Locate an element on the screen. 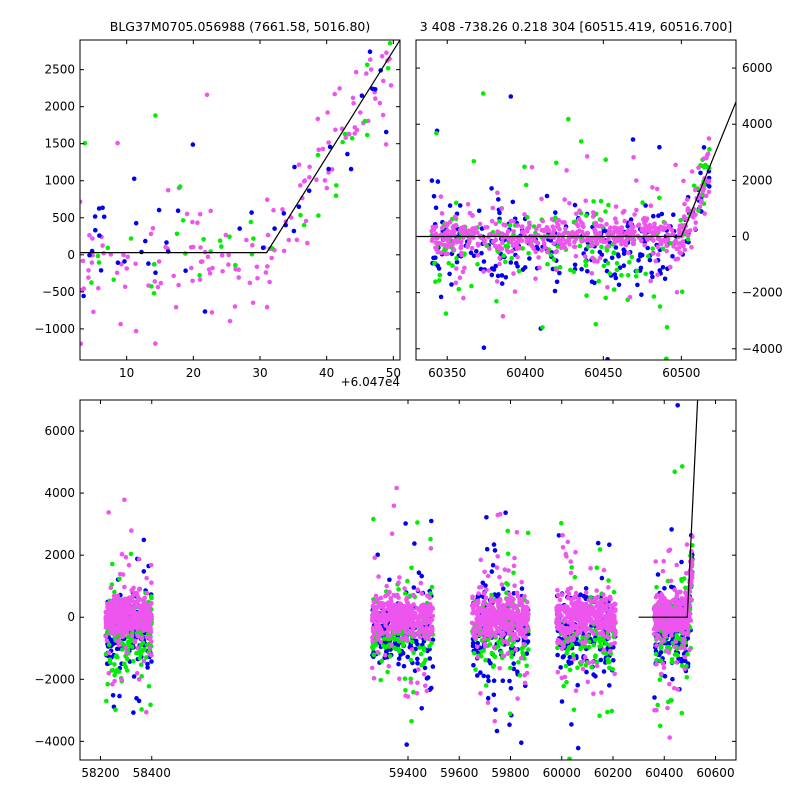 The width and height of the screenshot is (800, 800). x-tick-label: 30 is located at coordinates (259, 373).